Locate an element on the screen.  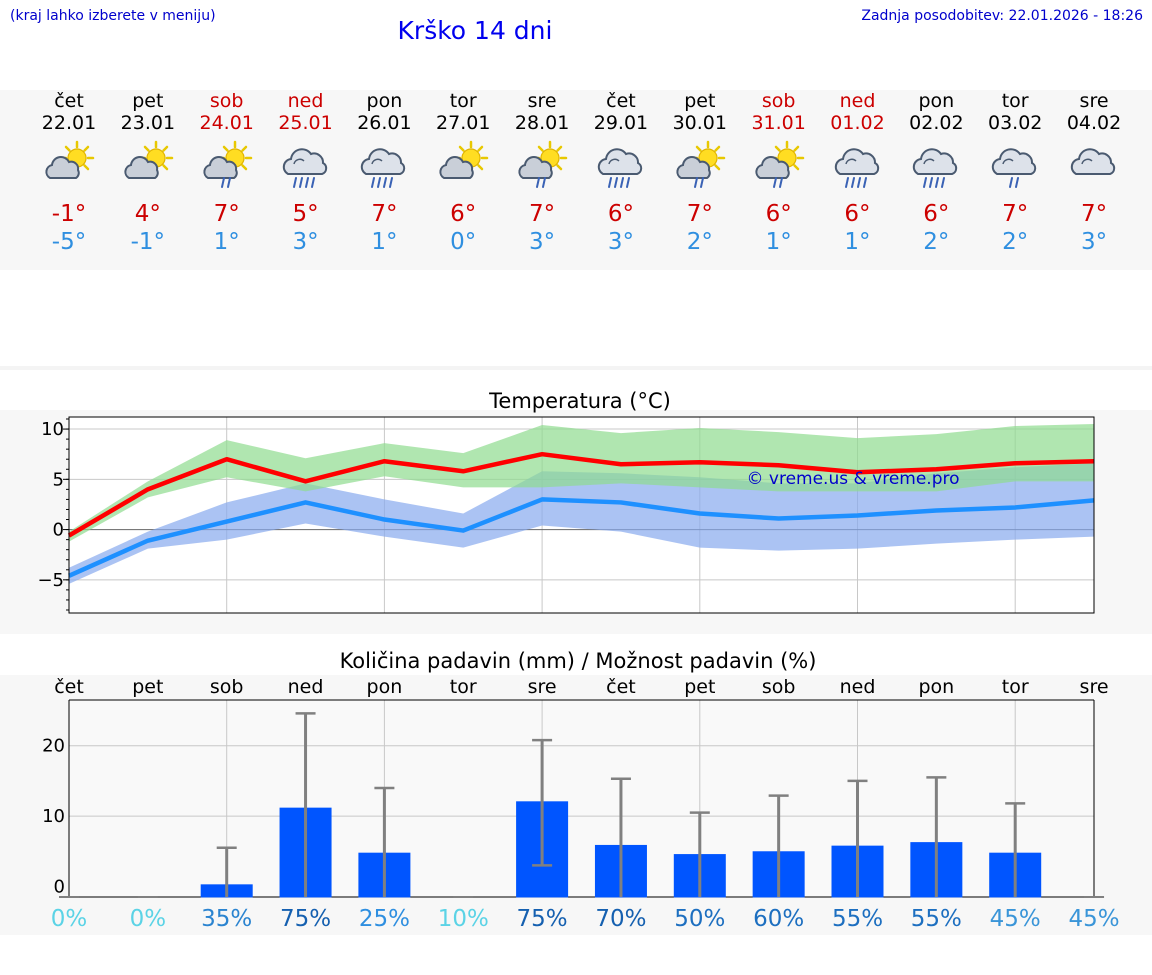
day-date: 31.01 is located at coordinates (778, 123).